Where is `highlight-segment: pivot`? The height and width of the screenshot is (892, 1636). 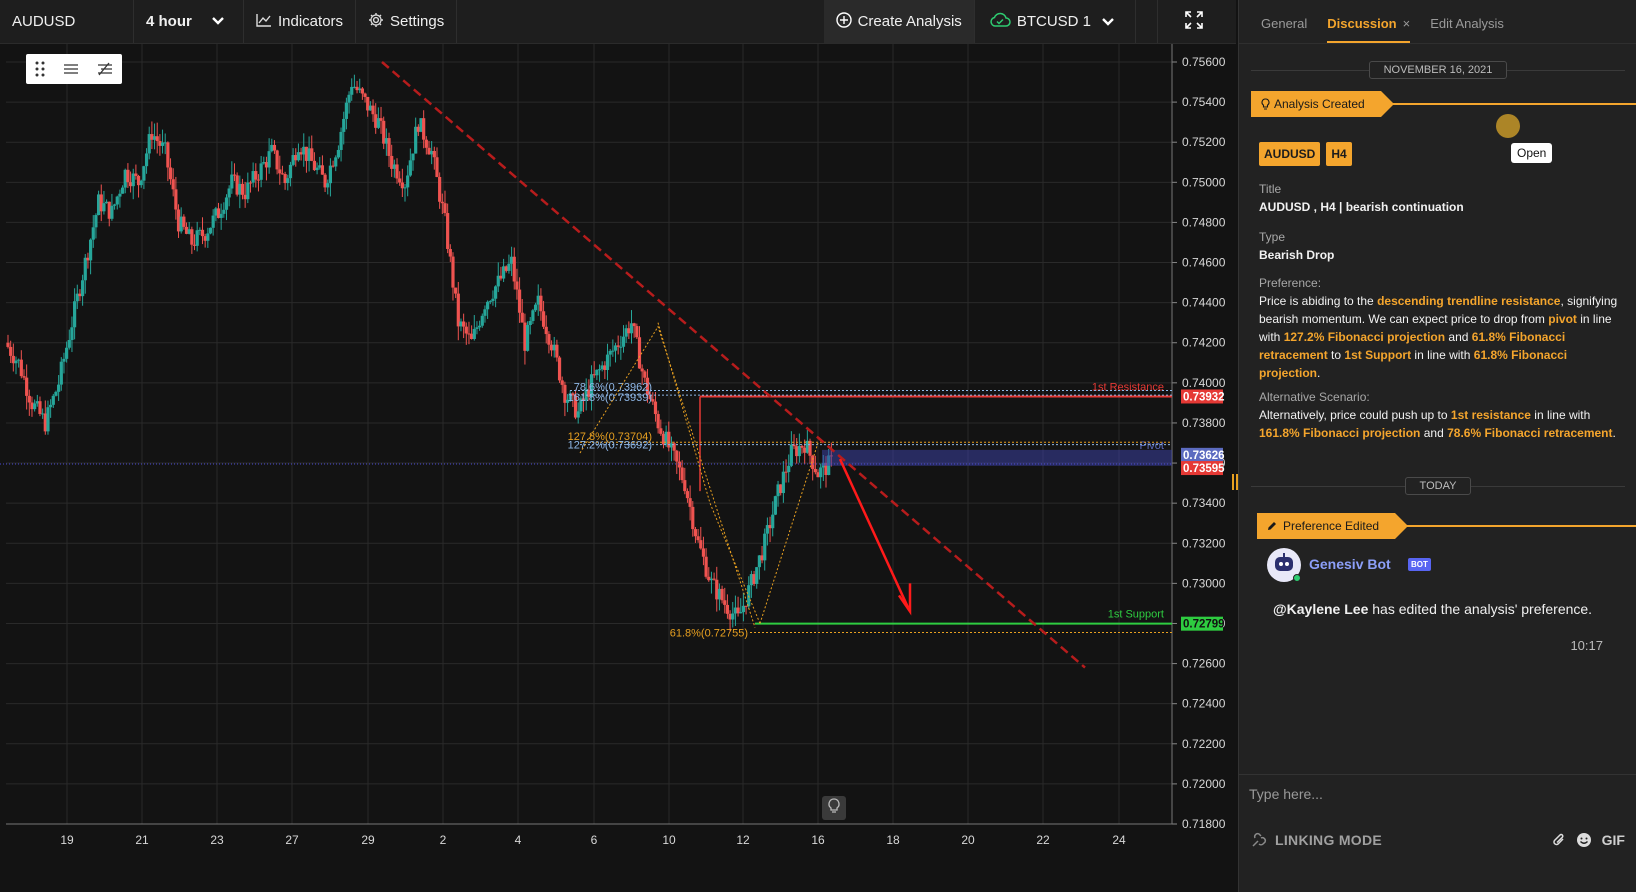 highlight-segment: pivot is located at coordinates (1562, 319).